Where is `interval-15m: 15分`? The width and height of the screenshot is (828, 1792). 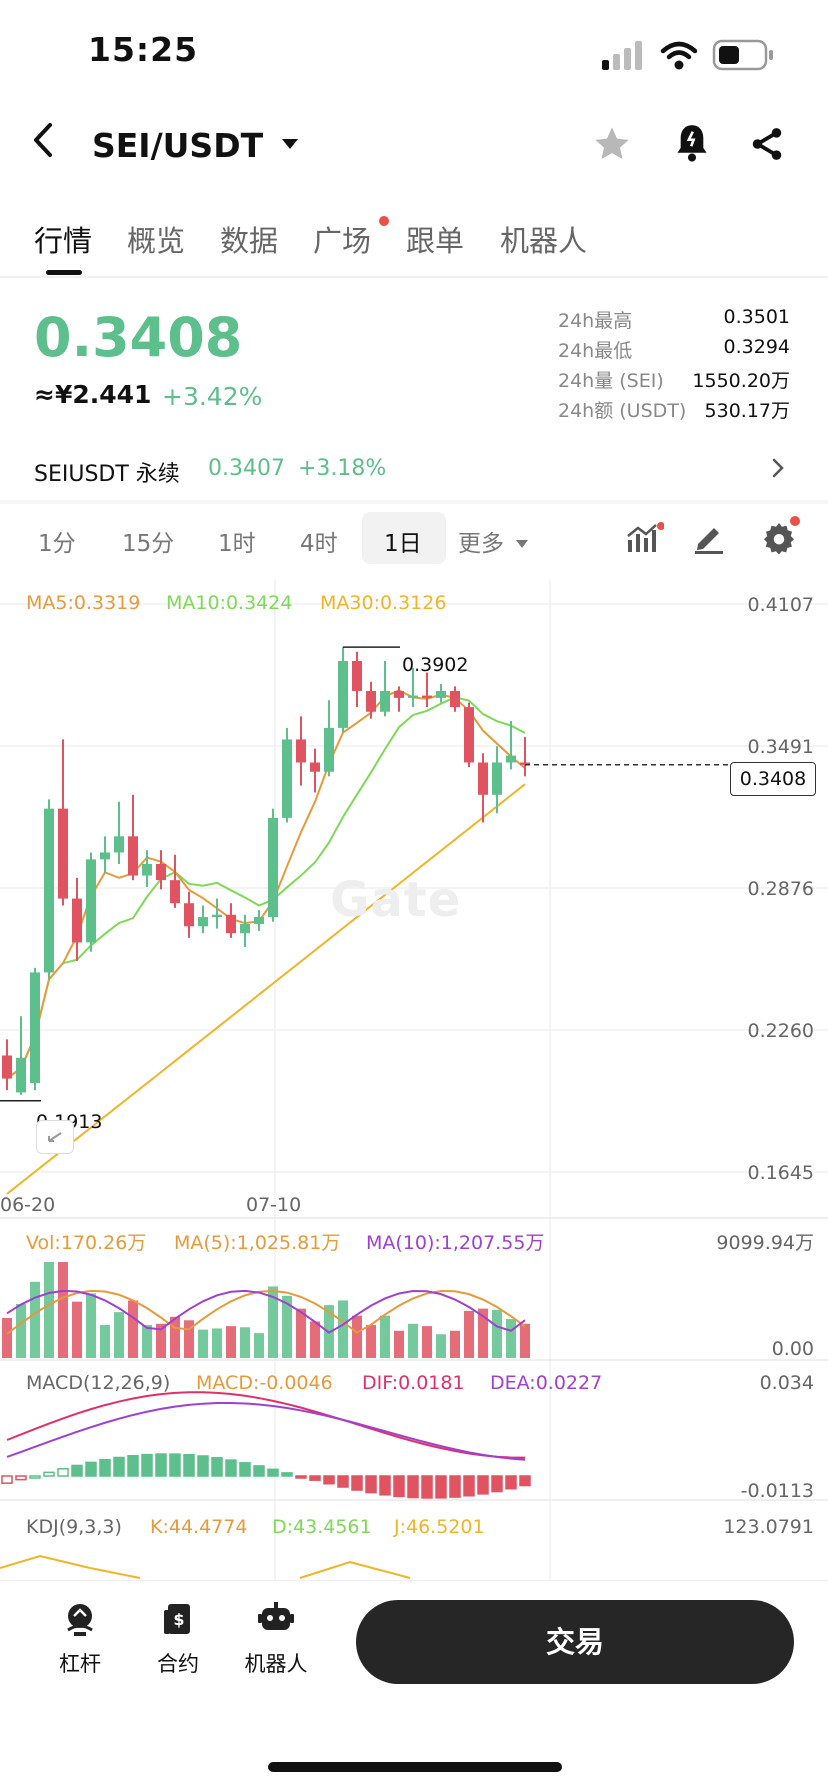 interval-15m: 15分 is located at coordinates (148, 544).